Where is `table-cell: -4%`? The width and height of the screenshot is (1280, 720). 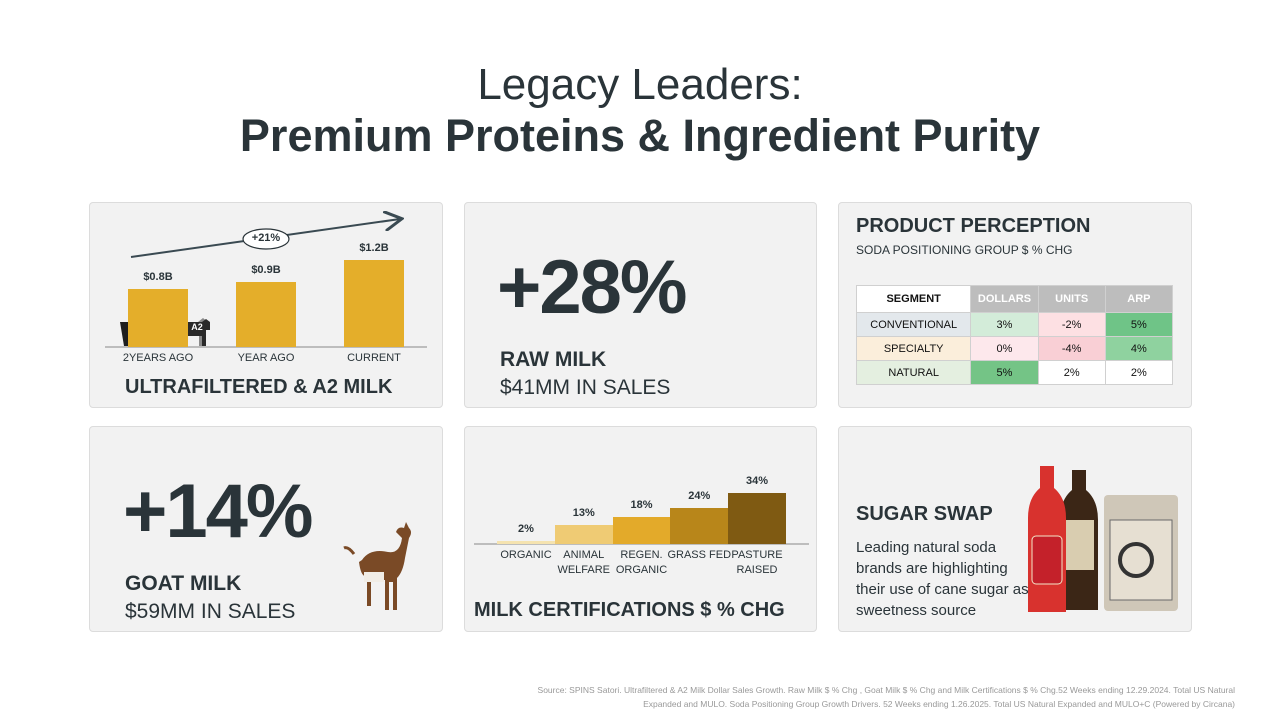 table-cell: -4% is located at coordinates (1071, 348).